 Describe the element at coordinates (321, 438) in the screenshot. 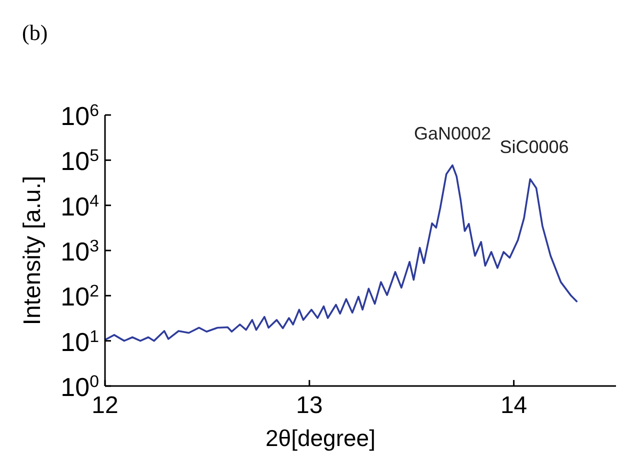

I see `x-axis-title: 2θ[degree]` at that location.